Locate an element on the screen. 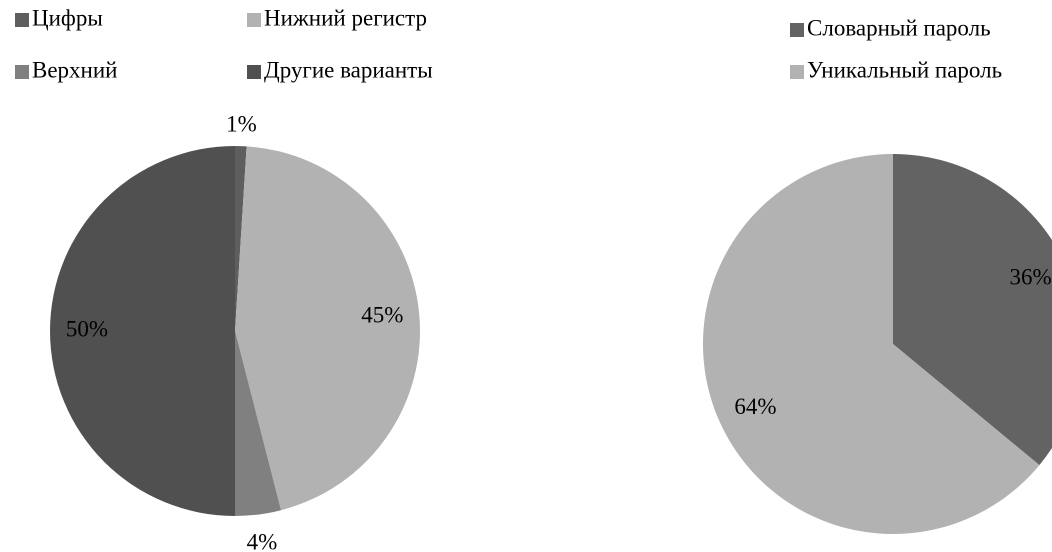  legend-label: Цифры is located at coordinates (67, 17).